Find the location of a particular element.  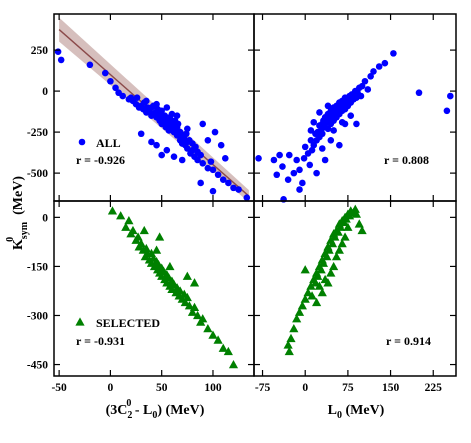

x-tick-label: 225 is located at coordinates (434, 388).